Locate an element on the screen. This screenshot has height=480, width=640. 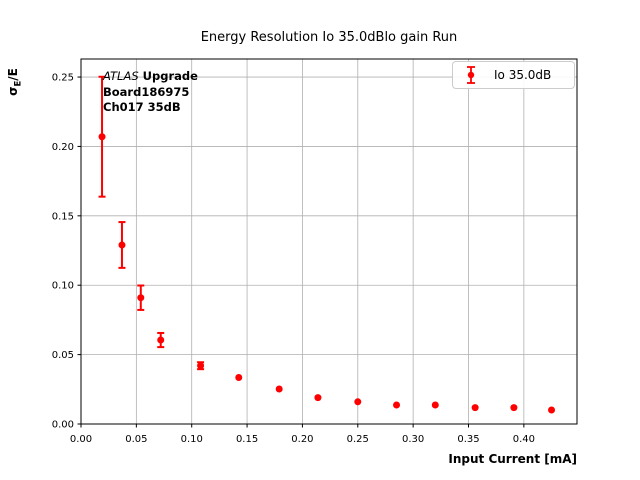
y-axis-label-sigma: σ is located at coordinates (13, 91).